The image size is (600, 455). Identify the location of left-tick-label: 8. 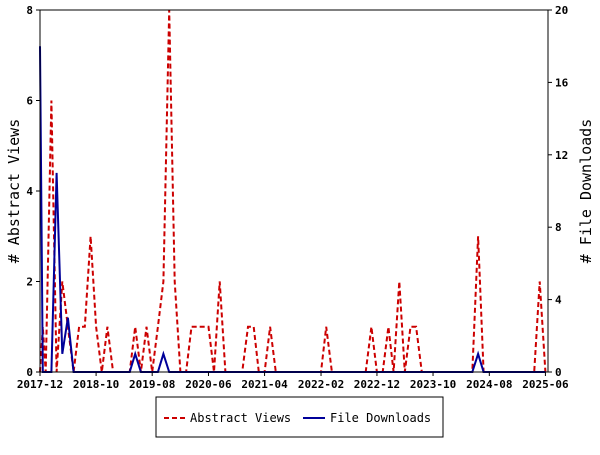
(29, 10).